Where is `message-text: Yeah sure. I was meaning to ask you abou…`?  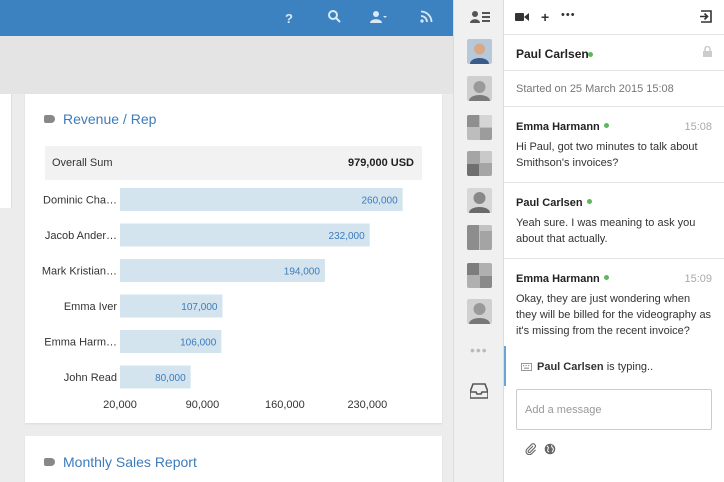
message-text: Yeah sure. I was meaning to ask you abou… is located at coordinates (606, 231).